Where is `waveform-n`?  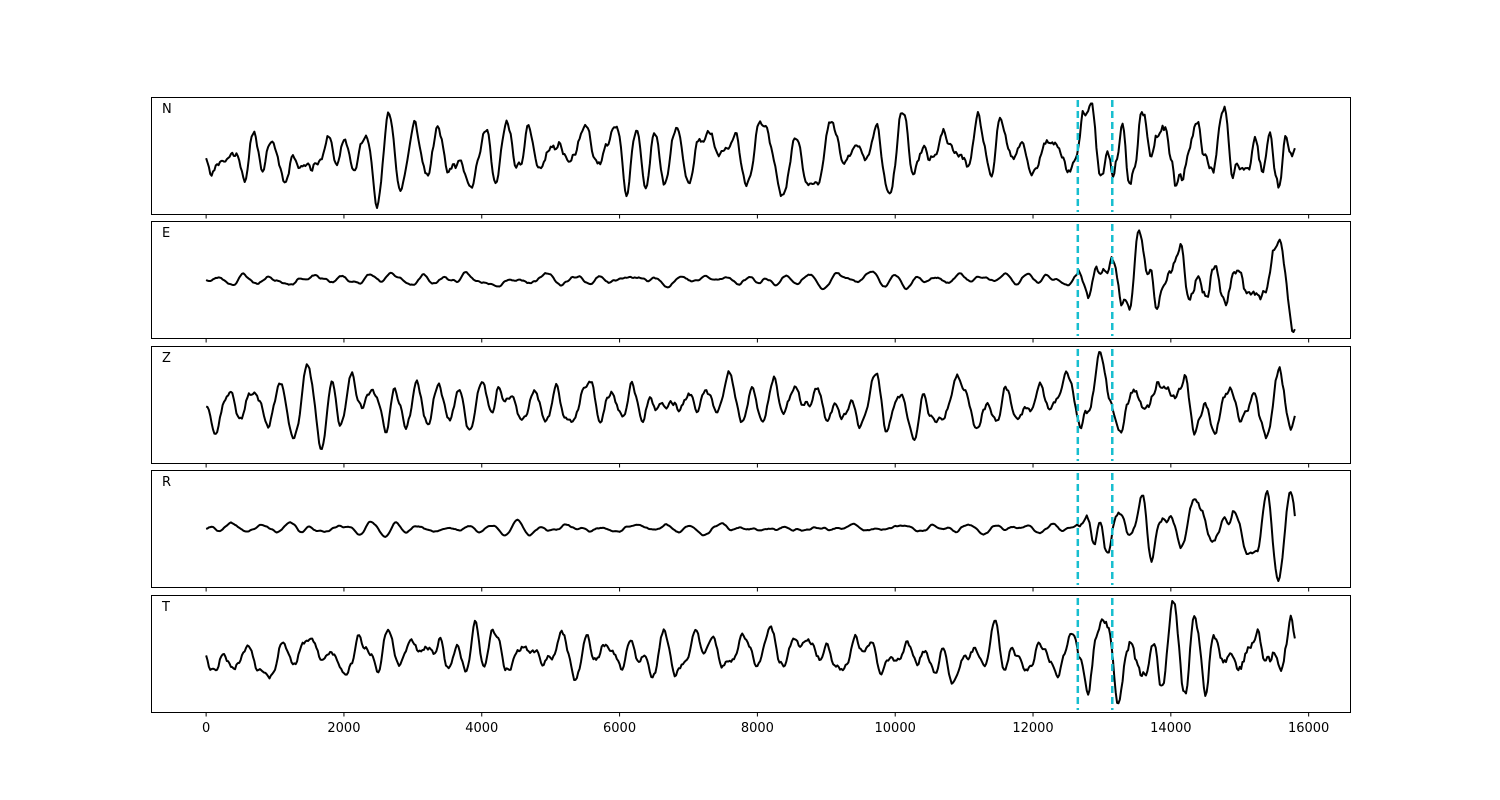
waveform-n is located at coordinates (750, 155).